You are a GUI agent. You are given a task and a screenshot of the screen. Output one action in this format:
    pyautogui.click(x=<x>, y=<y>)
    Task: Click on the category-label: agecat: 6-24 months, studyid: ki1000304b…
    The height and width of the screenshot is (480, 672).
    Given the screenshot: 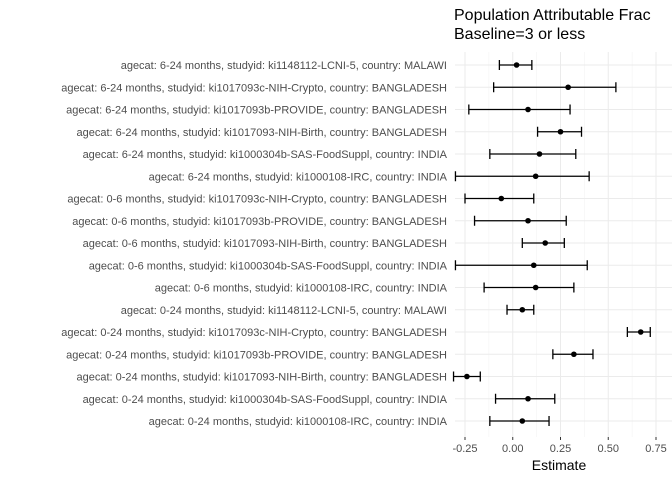 What is the action you would take?
    pyautogui.click(x=265, y=155)
    